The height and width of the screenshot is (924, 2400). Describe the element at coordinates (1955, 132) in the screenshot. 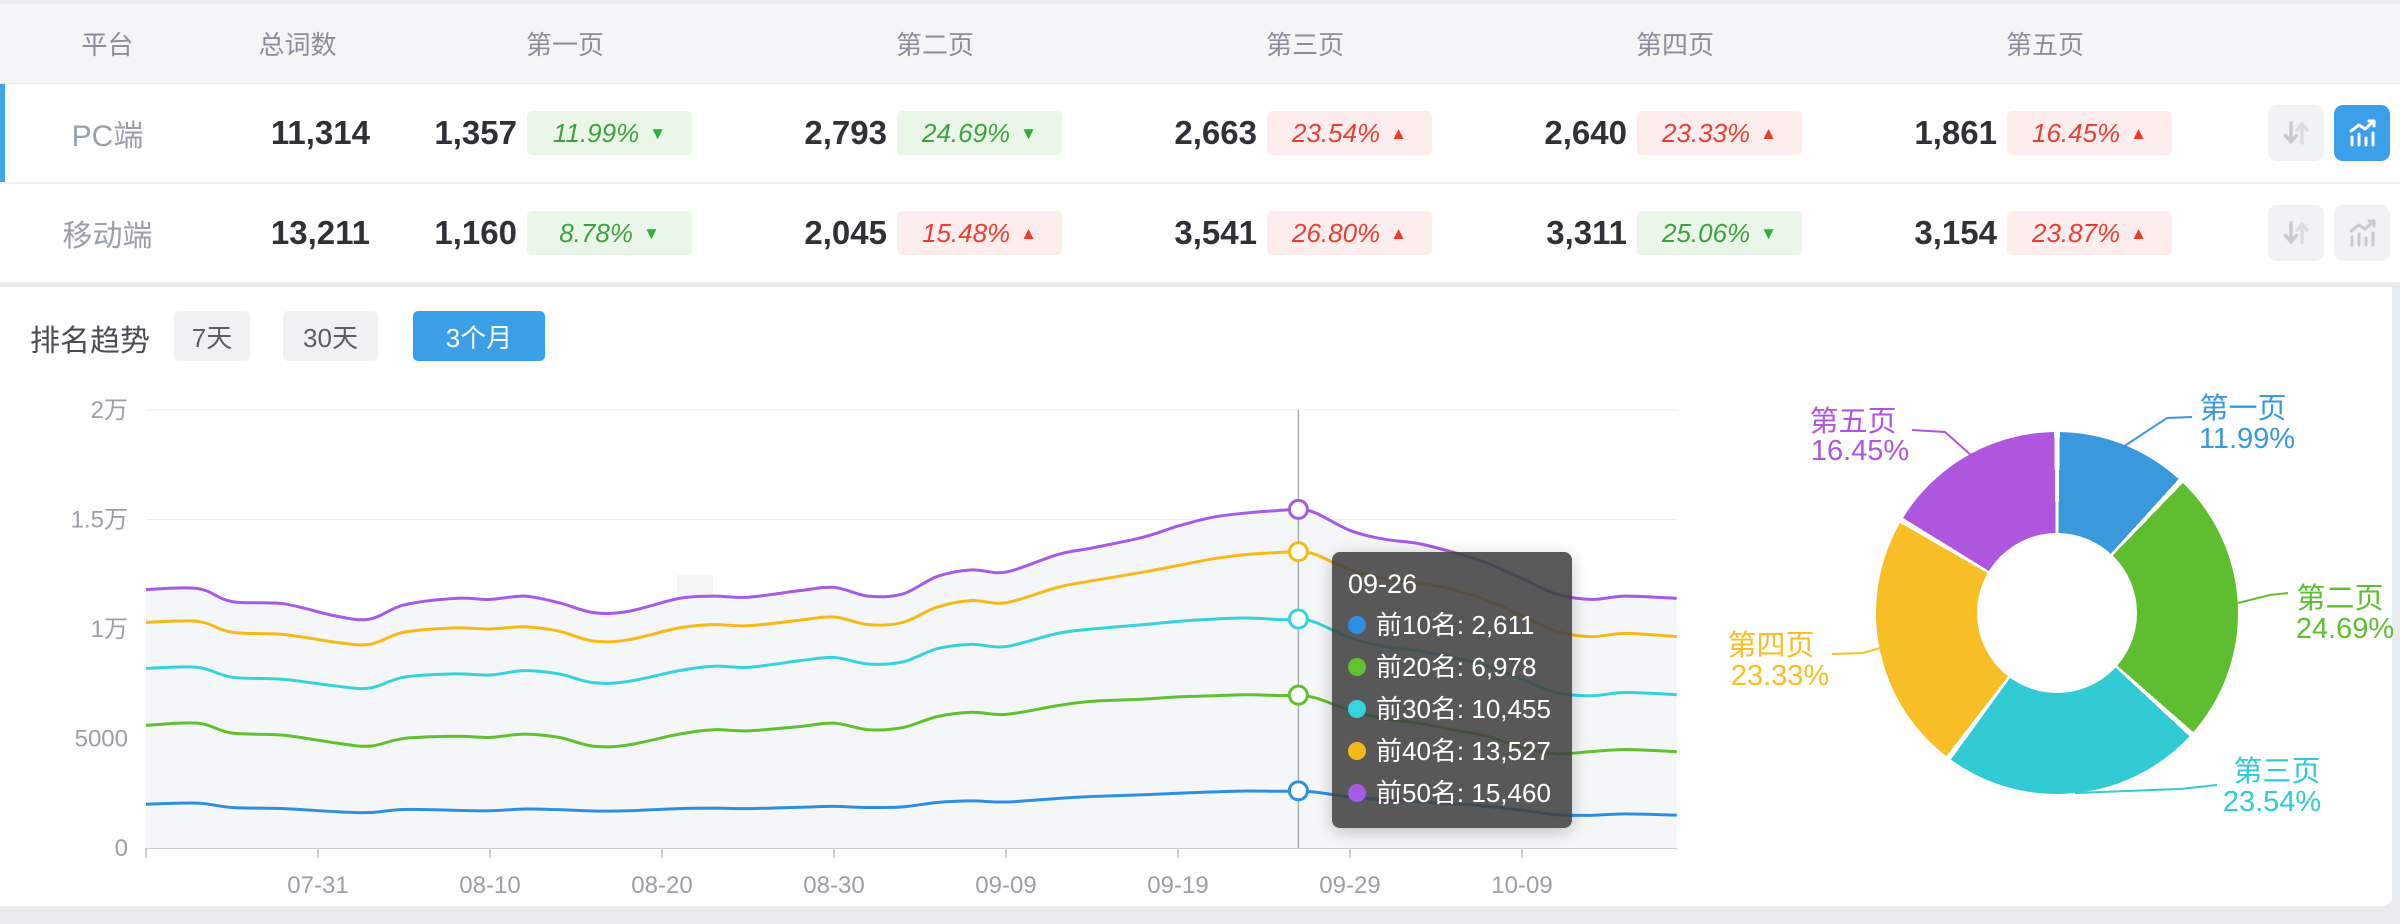

I see `page5-count: 1,861` at that location.